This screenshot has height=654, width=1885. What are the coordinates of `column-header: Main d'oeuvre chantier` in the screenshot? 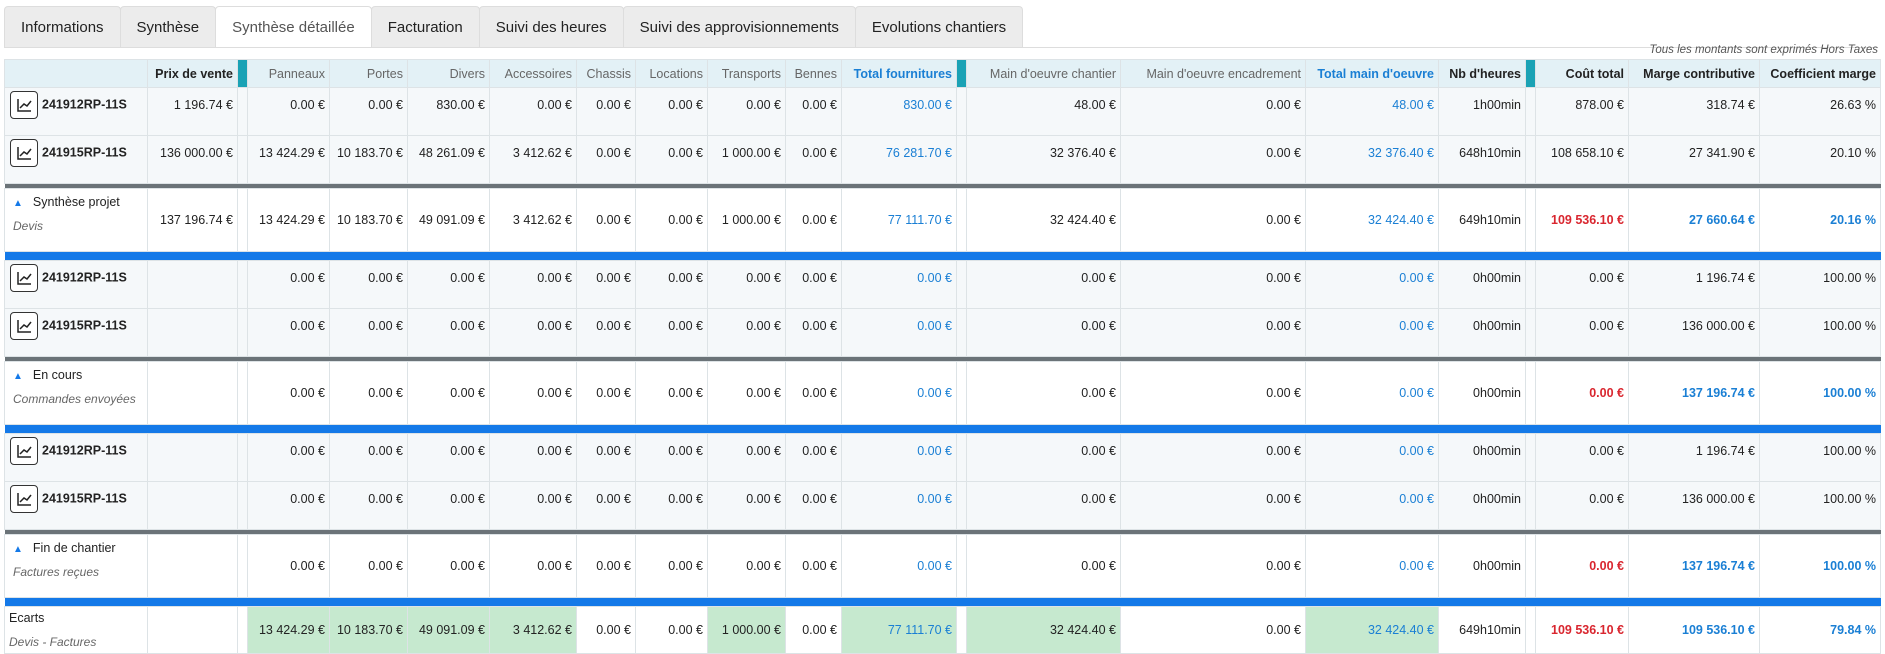 It's located at (1043, 73).